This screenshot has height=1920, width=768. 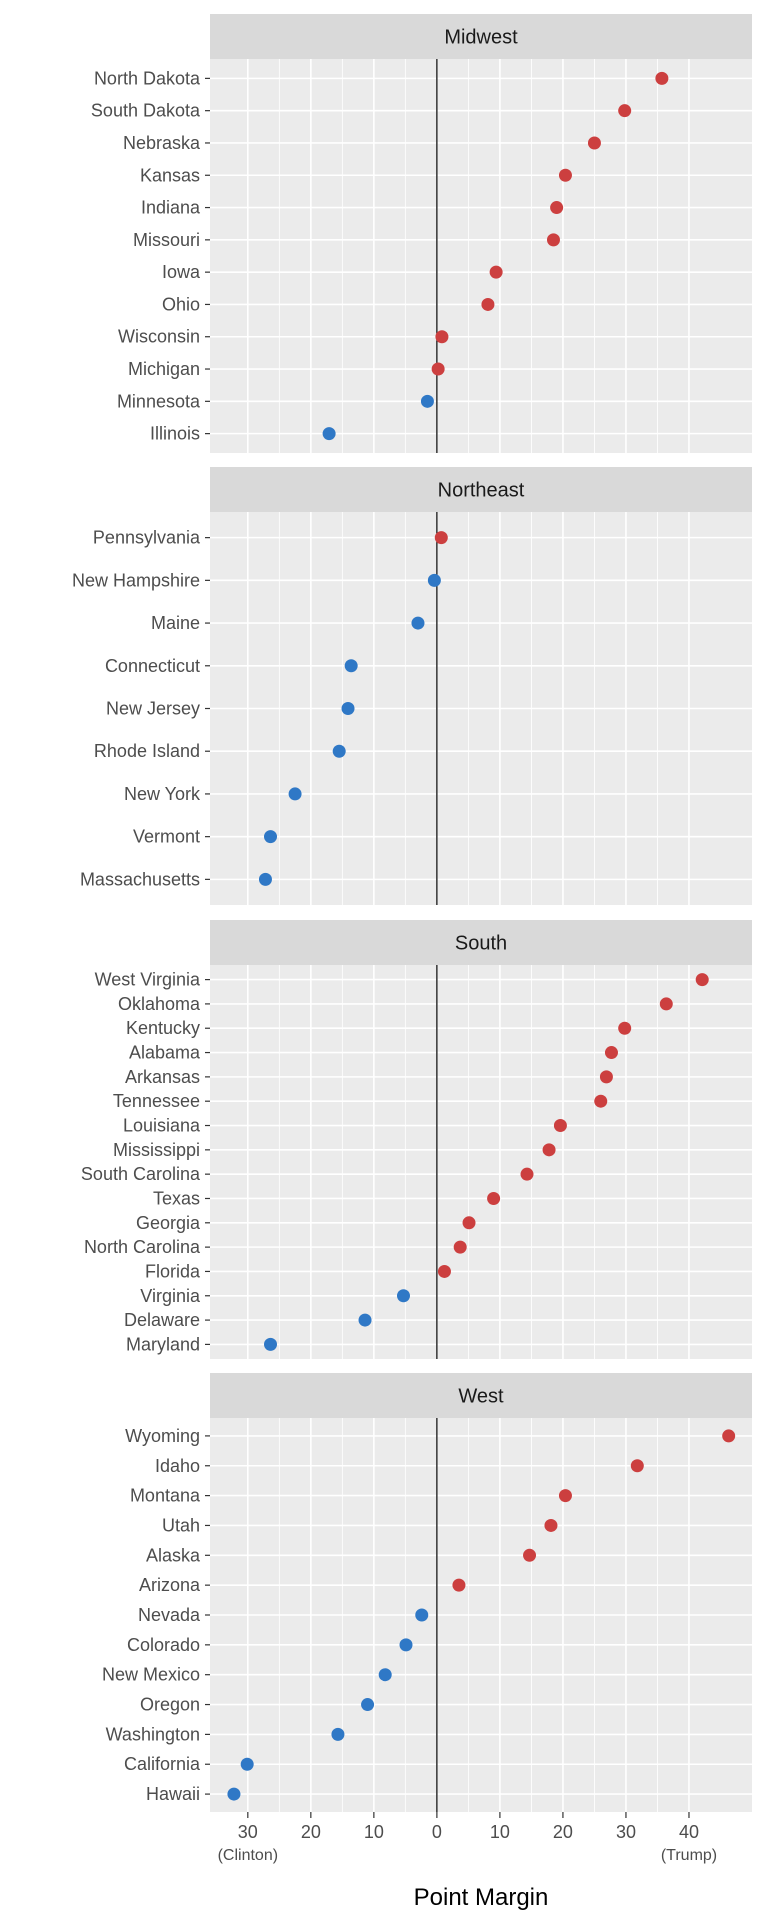 I want to click on state-label: Connecticut, so click(x=152, y=666).